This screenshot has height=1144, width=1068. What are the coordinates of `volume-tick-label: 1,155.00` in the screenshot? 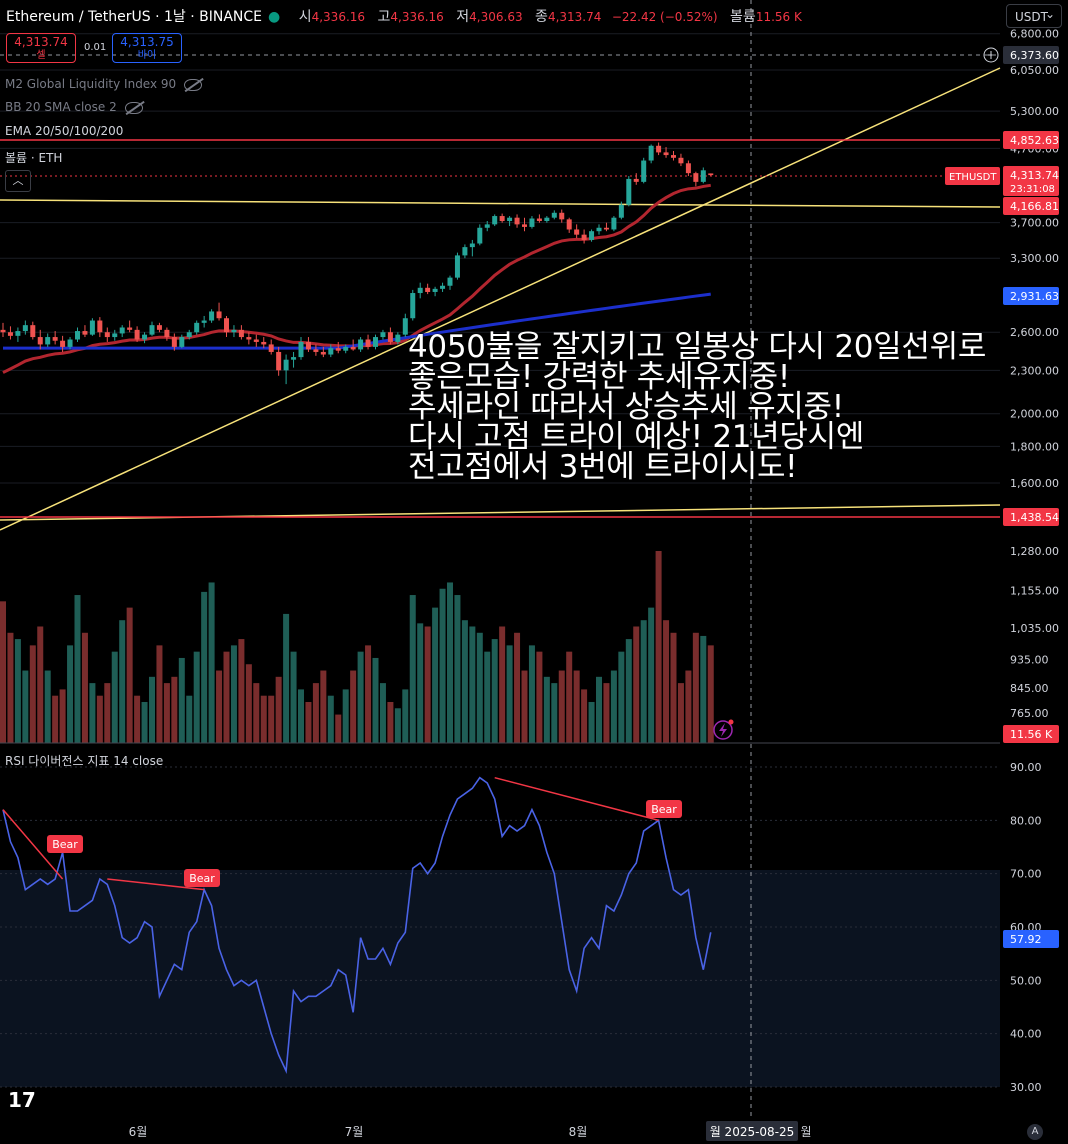 It's located at (1034, 590).